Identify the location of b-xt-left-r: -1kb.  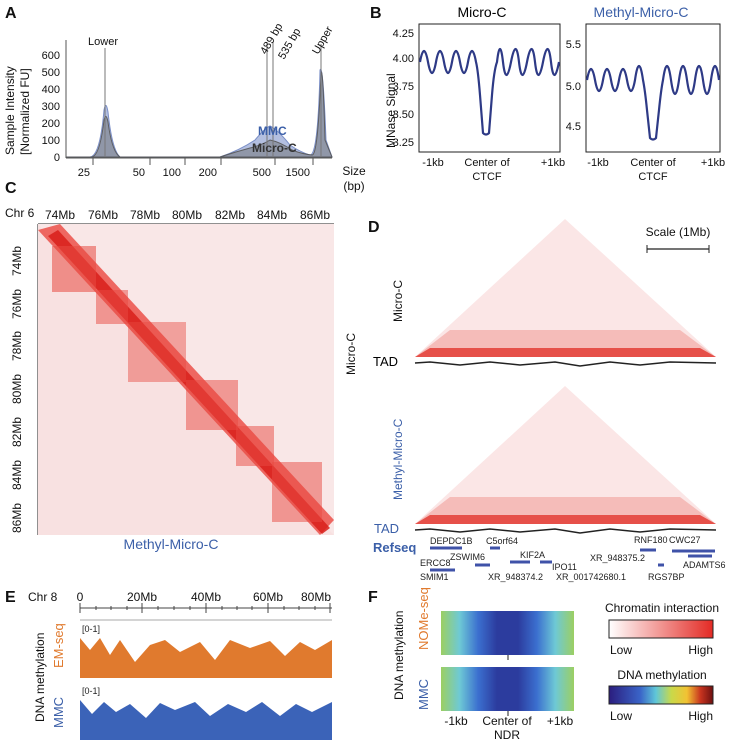
(597, 163).